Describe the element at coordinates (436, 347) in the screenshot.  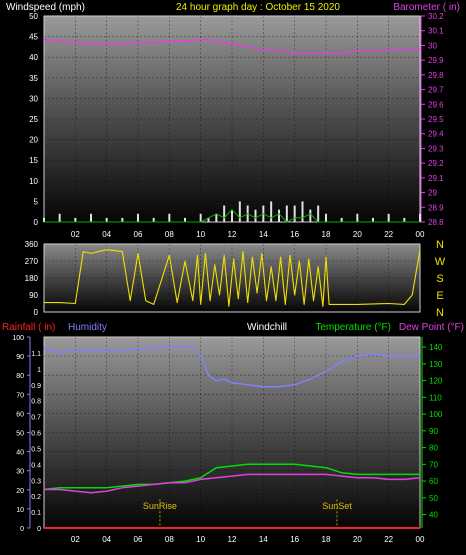
I see `temperature-tick-label: 140` at that location.